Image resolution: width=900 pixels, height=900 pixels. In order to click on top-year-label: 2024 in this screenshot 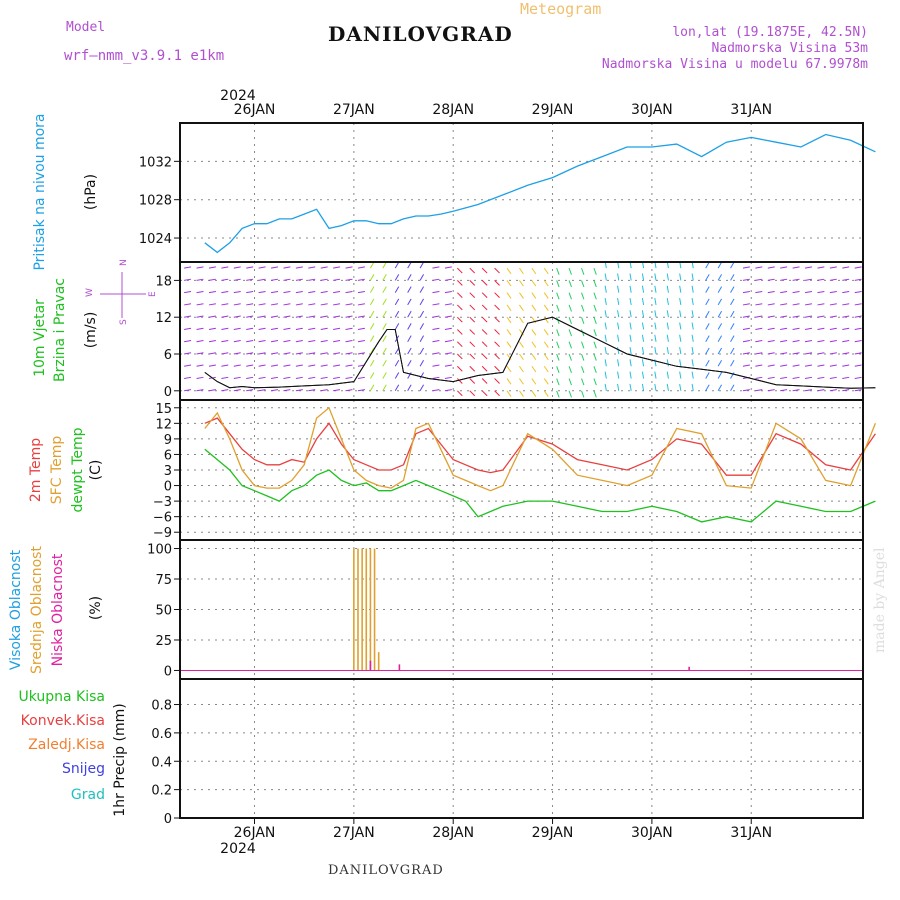, I will do `click(238, 96)`.